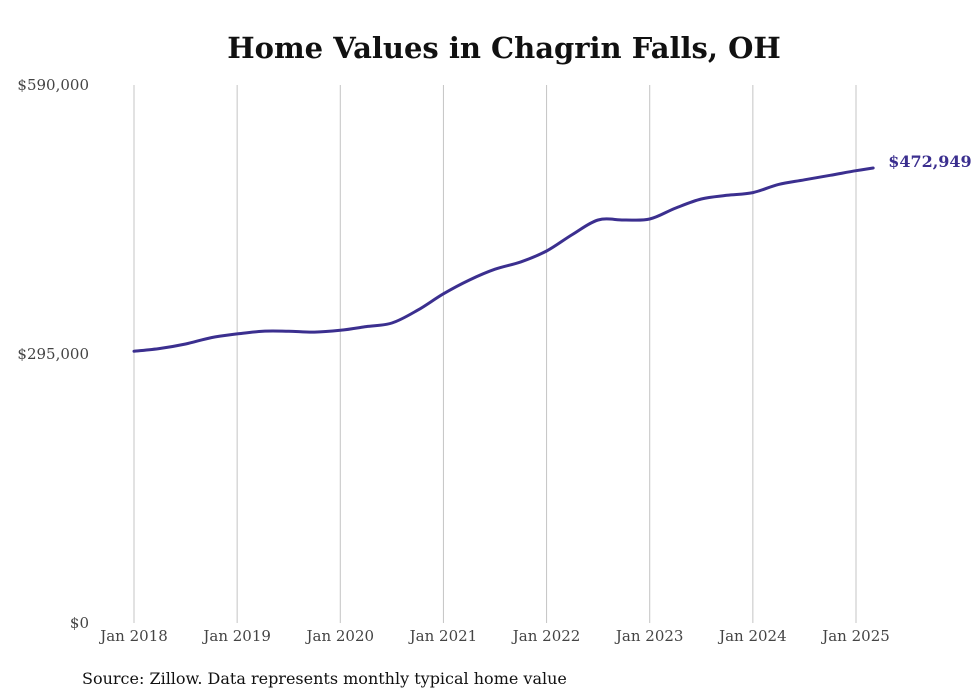  What do you see at coordinates (53, 85) in the screenshot?
I see `y-tick-label: $590,000` at bounding box center [53, 85].